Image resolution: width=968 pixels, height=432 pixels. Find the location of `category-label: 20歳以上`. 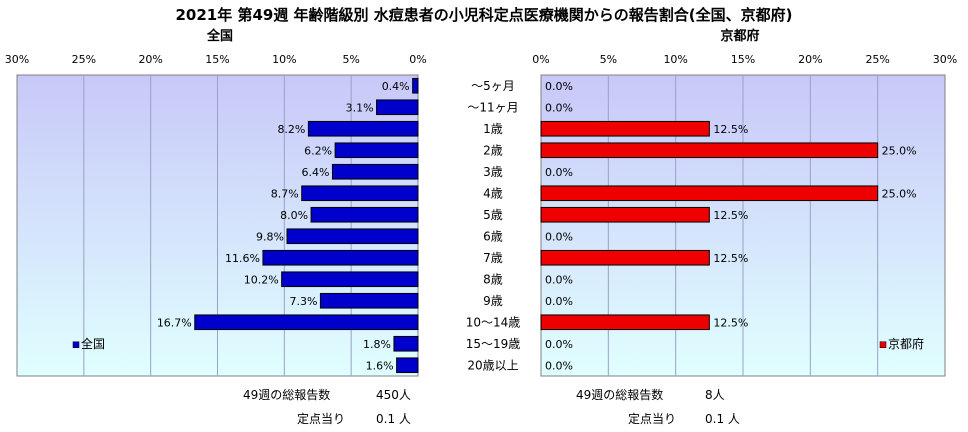

category-label: 20歳以上 is located at coordinates (492, 365).